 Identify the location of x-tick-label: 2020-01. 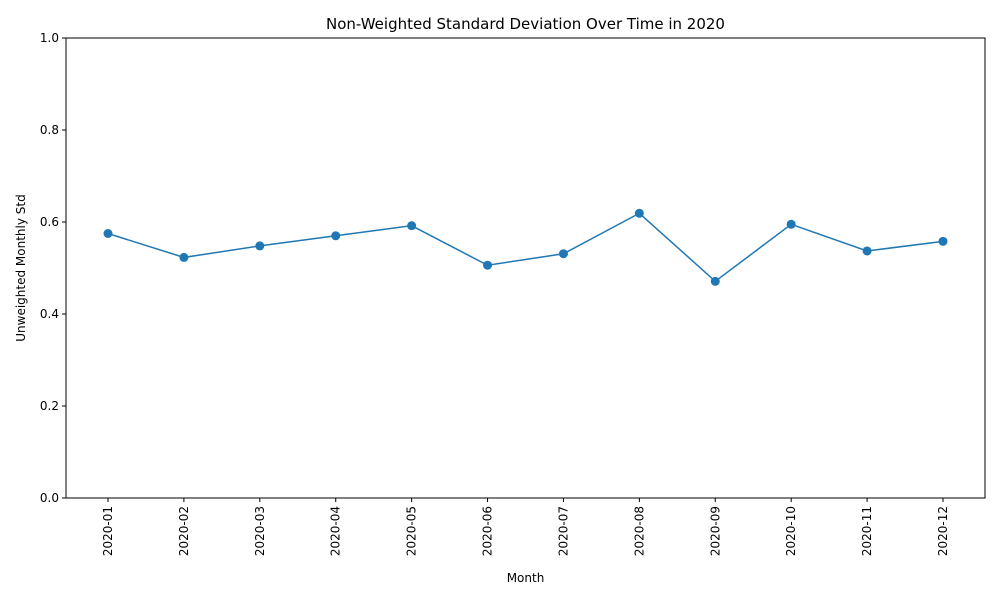
(108, 531).